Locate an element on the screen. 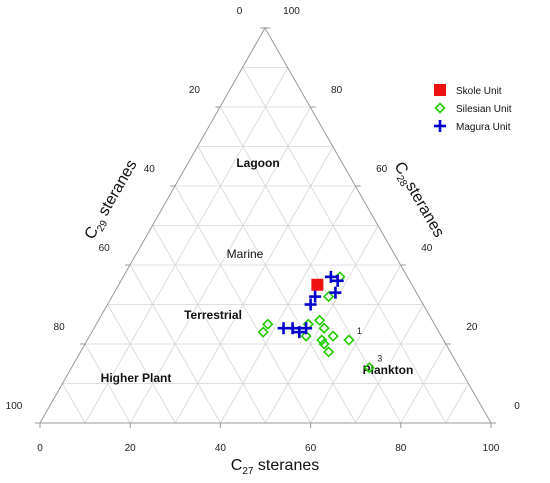  bottom-axis-title: C27 steranes is located at coordinates (275, 467).